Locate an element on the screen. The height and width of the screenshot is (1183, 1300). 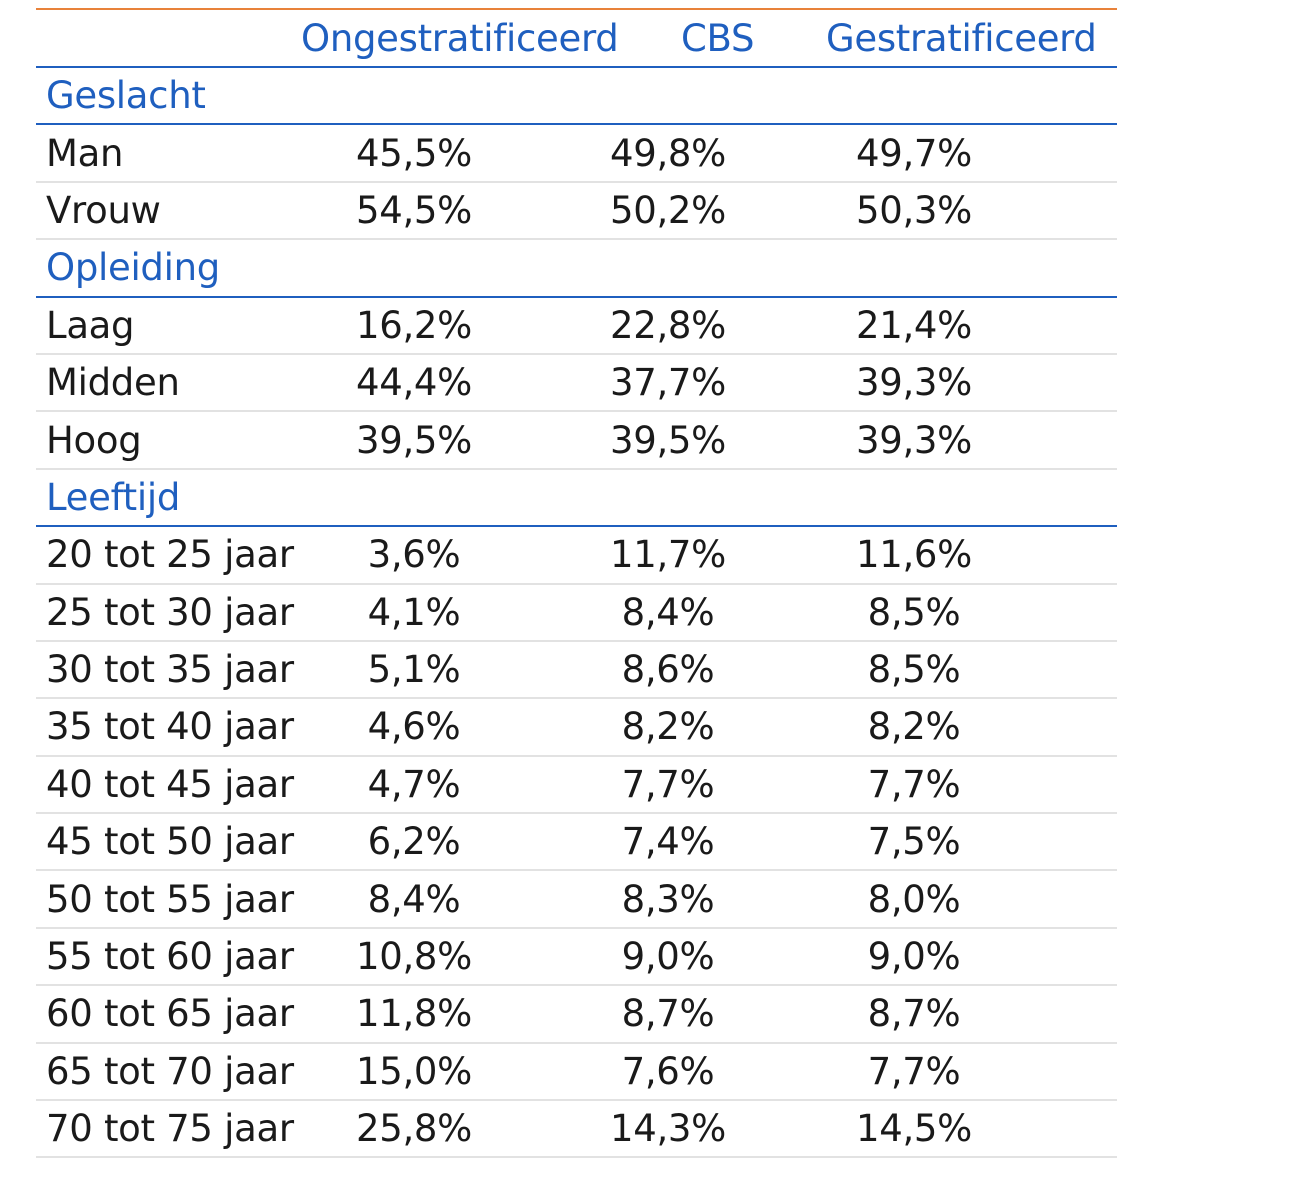
table-cell-value: 14,5% is located at coordinates (914, 1129).